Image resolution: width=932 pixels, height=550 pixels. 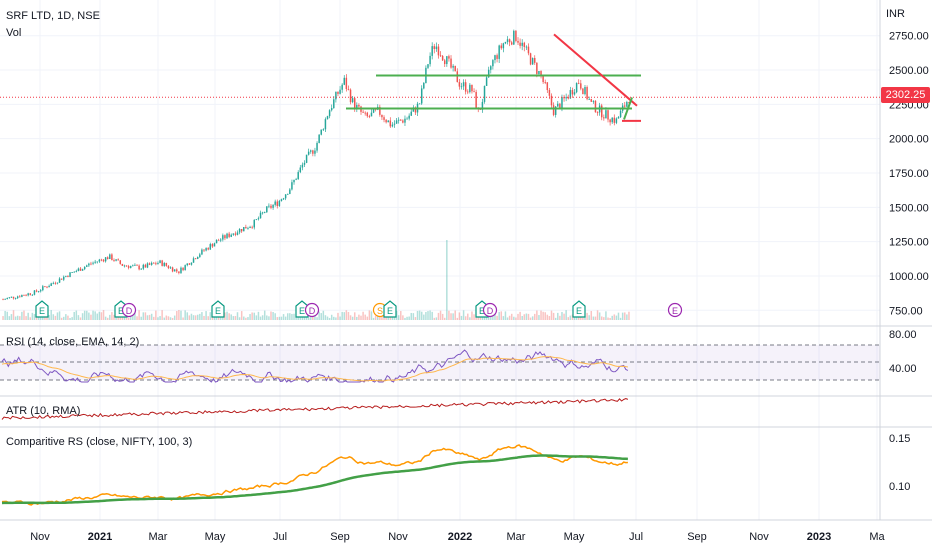 I want to click on crs-ma-line, so click(x=314, y=479).